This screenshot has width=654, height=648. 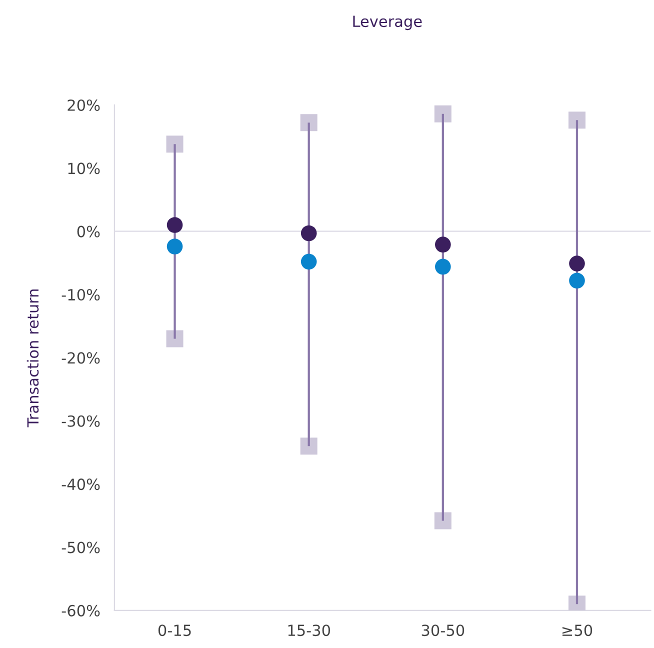 What do you see at coordinates (81, 294) in the screenshot?
I see `y-tick-label: -10%` at bounding box center [81, 294].